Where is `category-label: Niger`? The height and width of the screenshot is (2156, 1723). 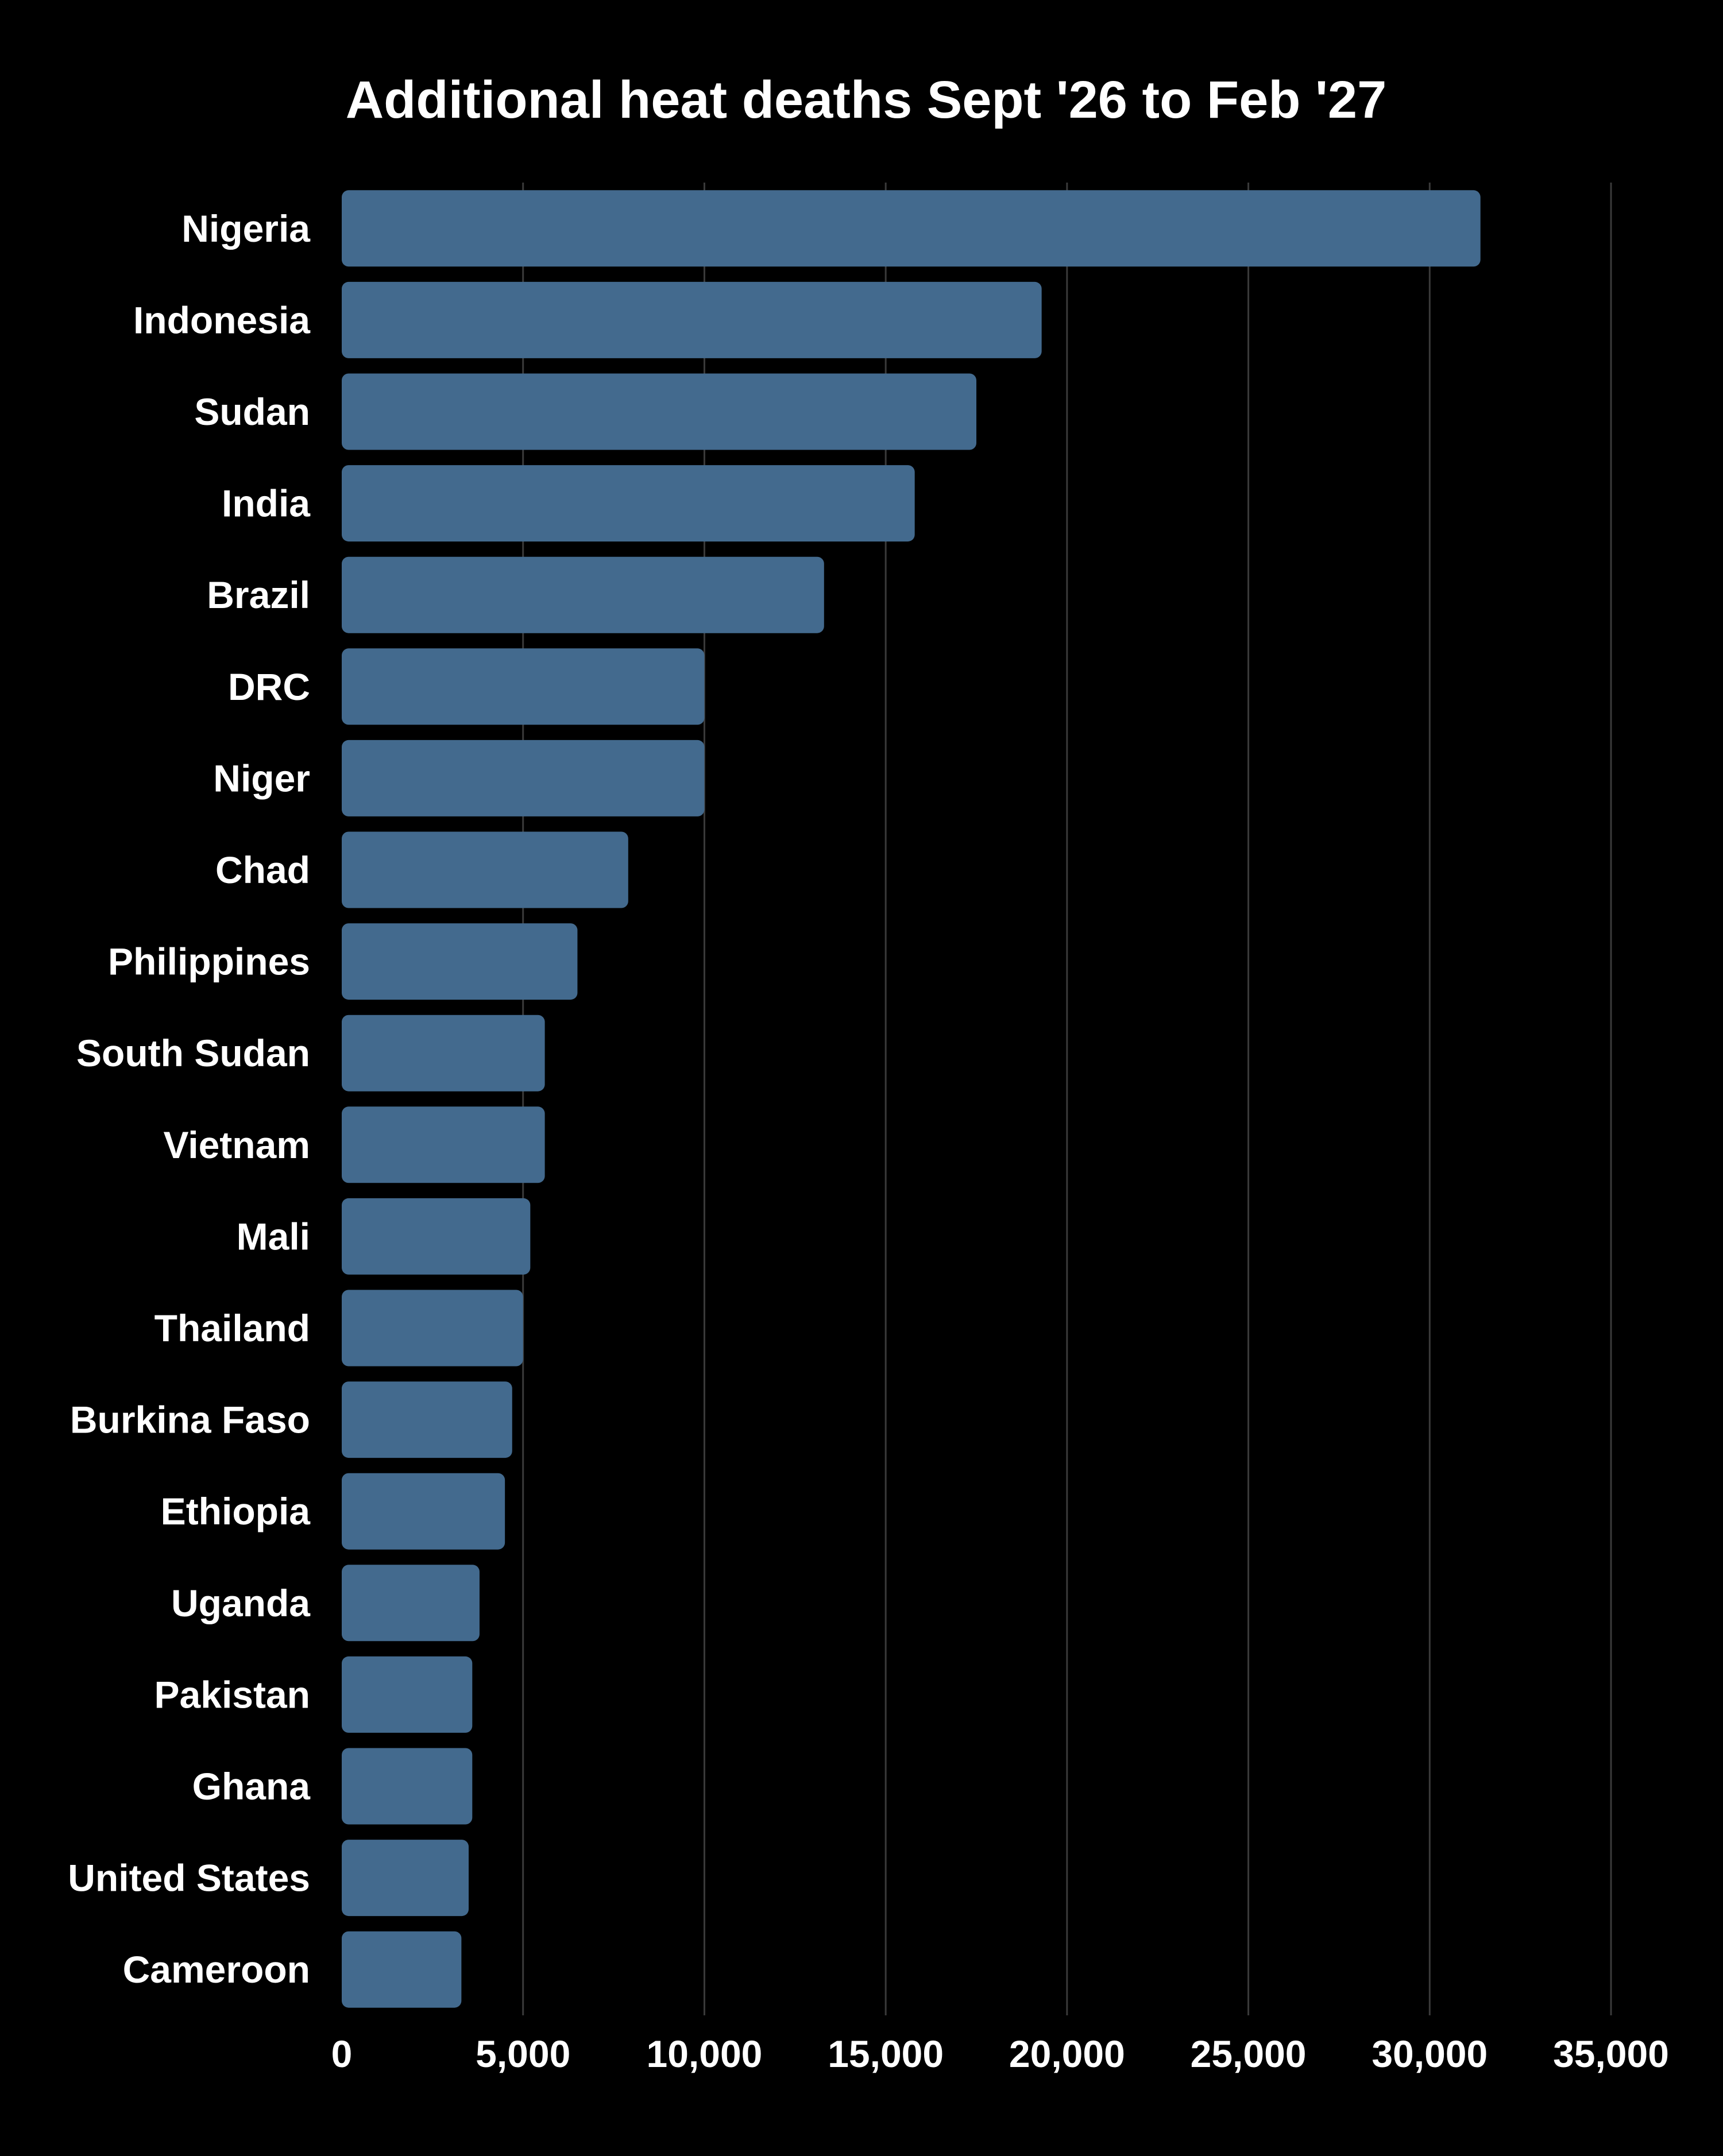
category-label: Niger is located at coordinates (261, 778).